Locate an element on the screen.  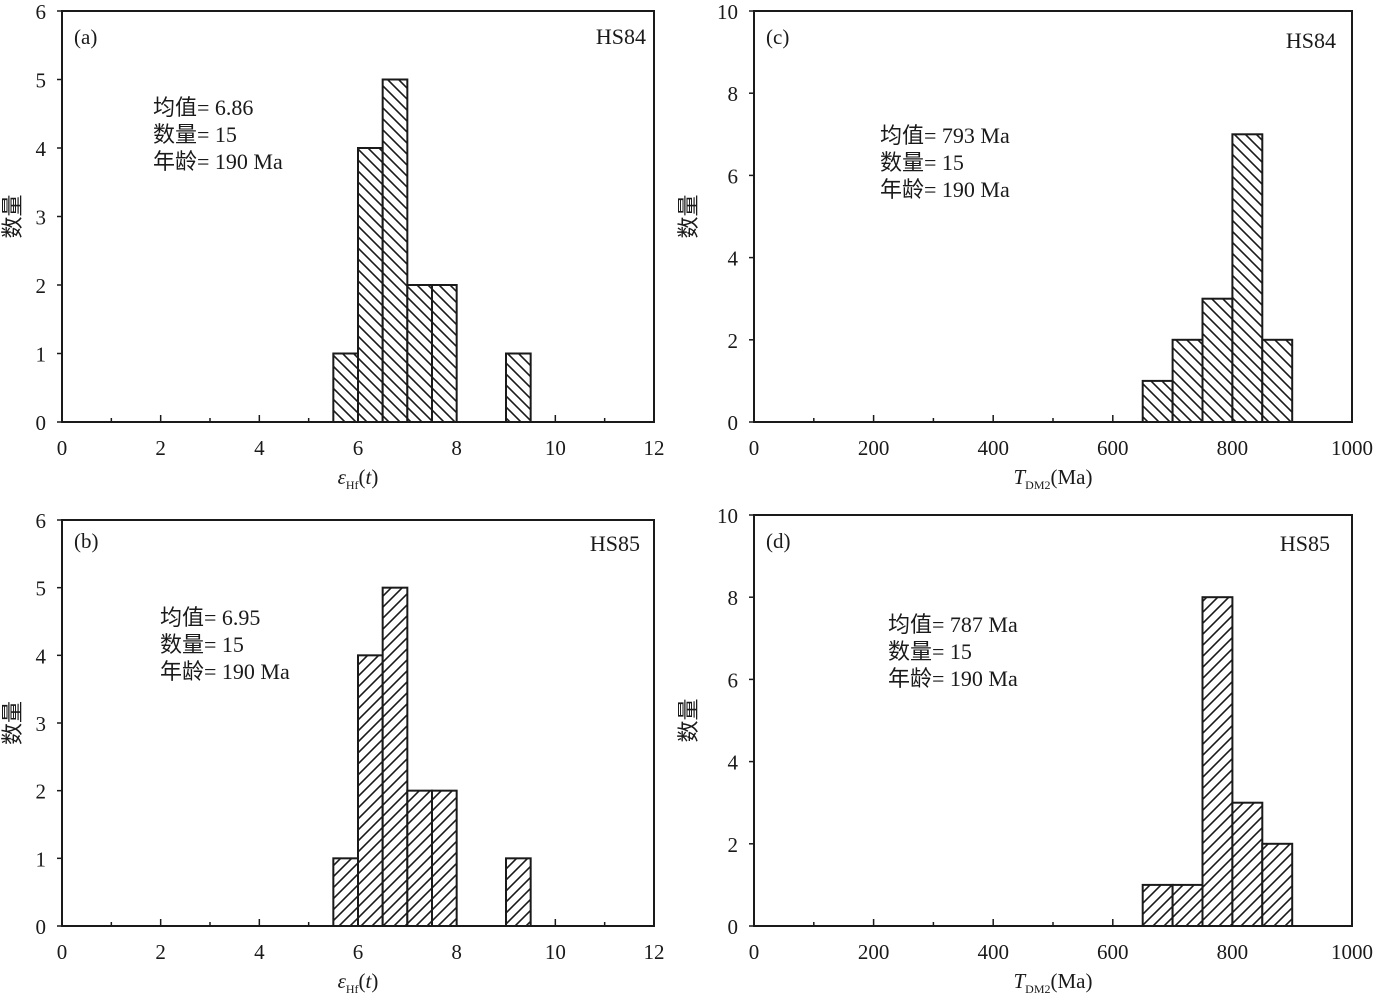
stat-line: 均值= 793 Ma is located at coordinates (945, 135).